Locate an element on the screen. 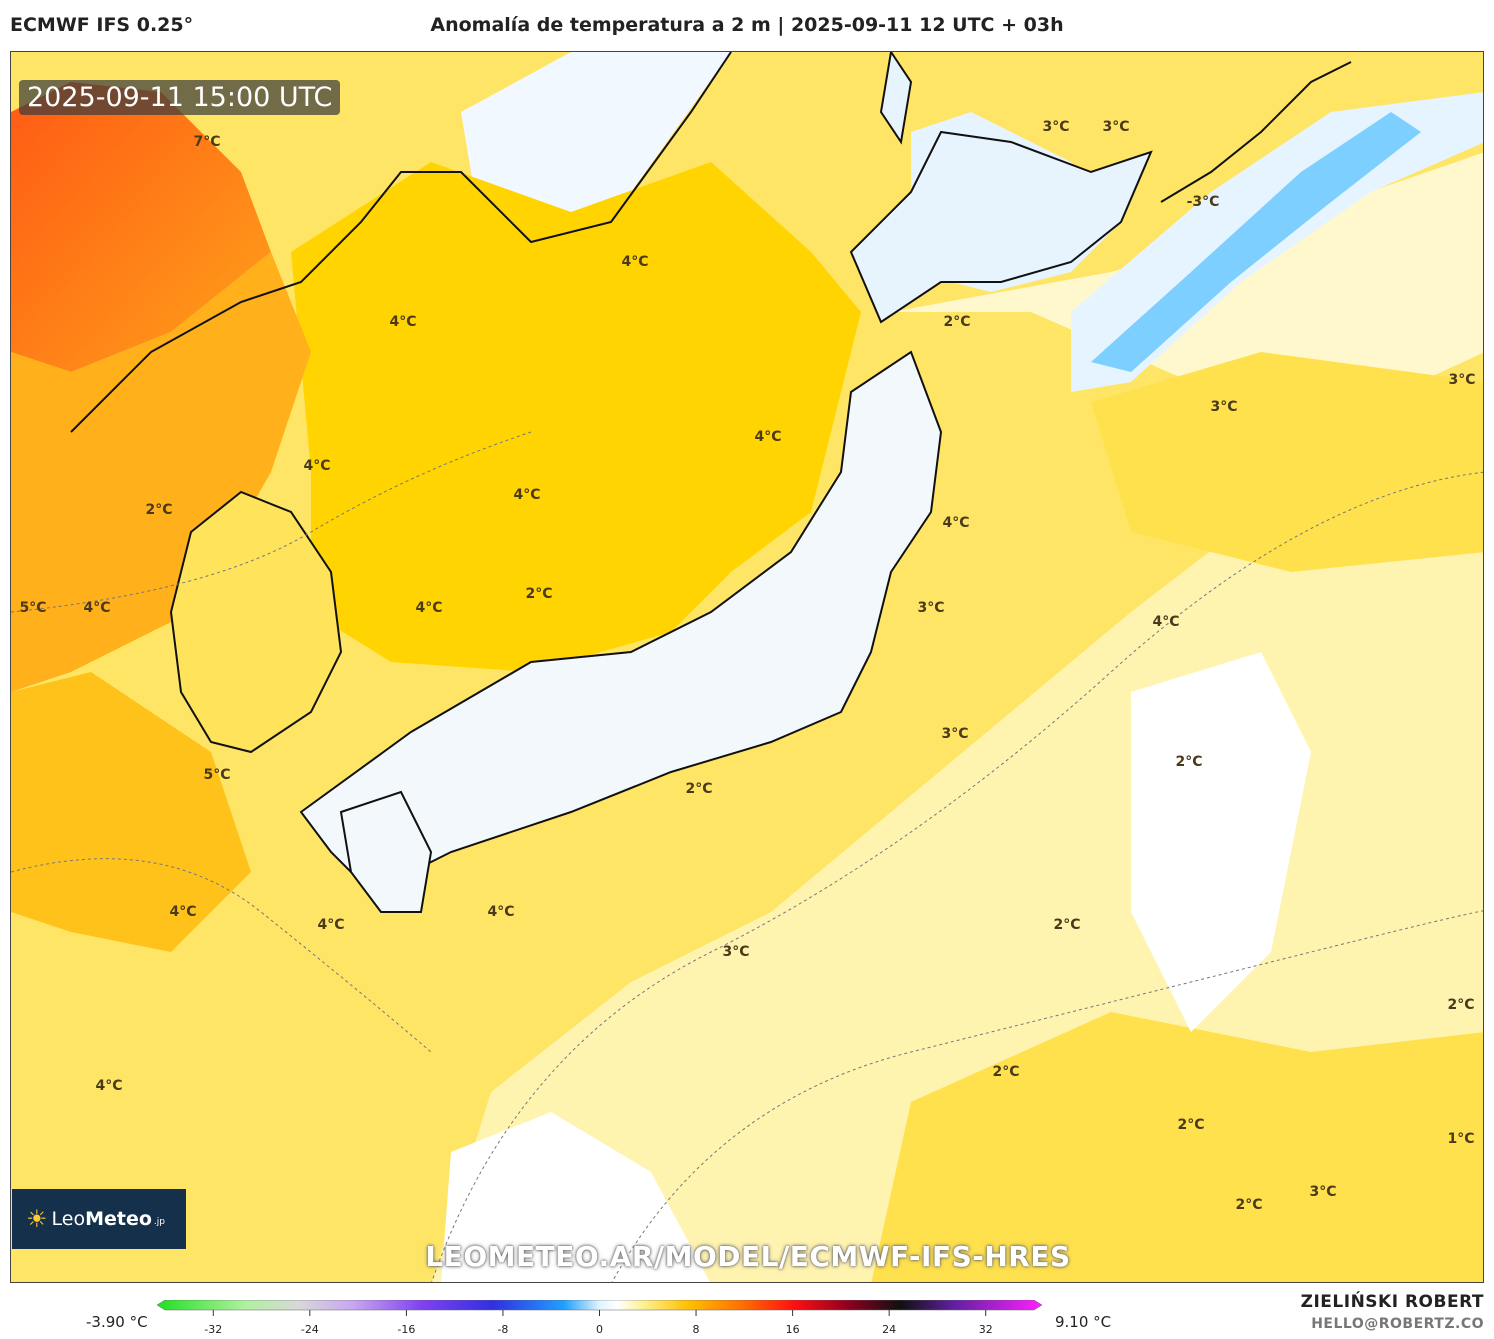 The image size is (1494, 1339). japan-kyushu is located at coordinates (386, 851).